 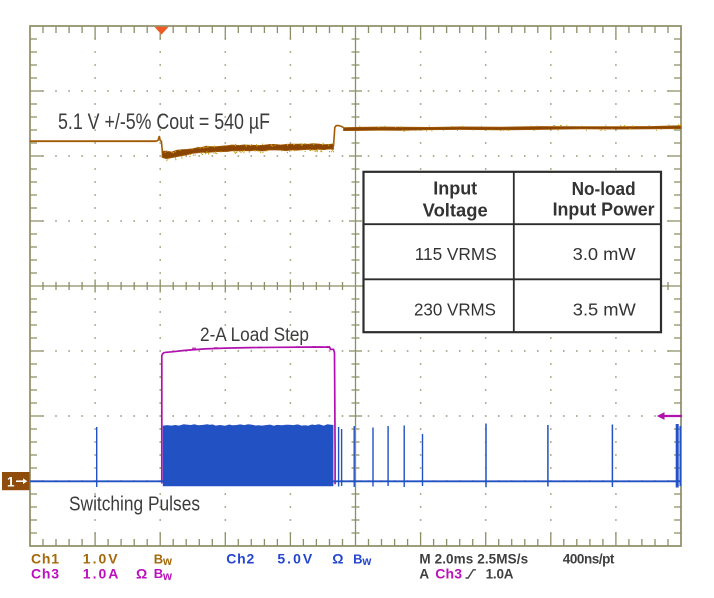 I want to click on svg-text: Ch2, so click(x=240, y=559).